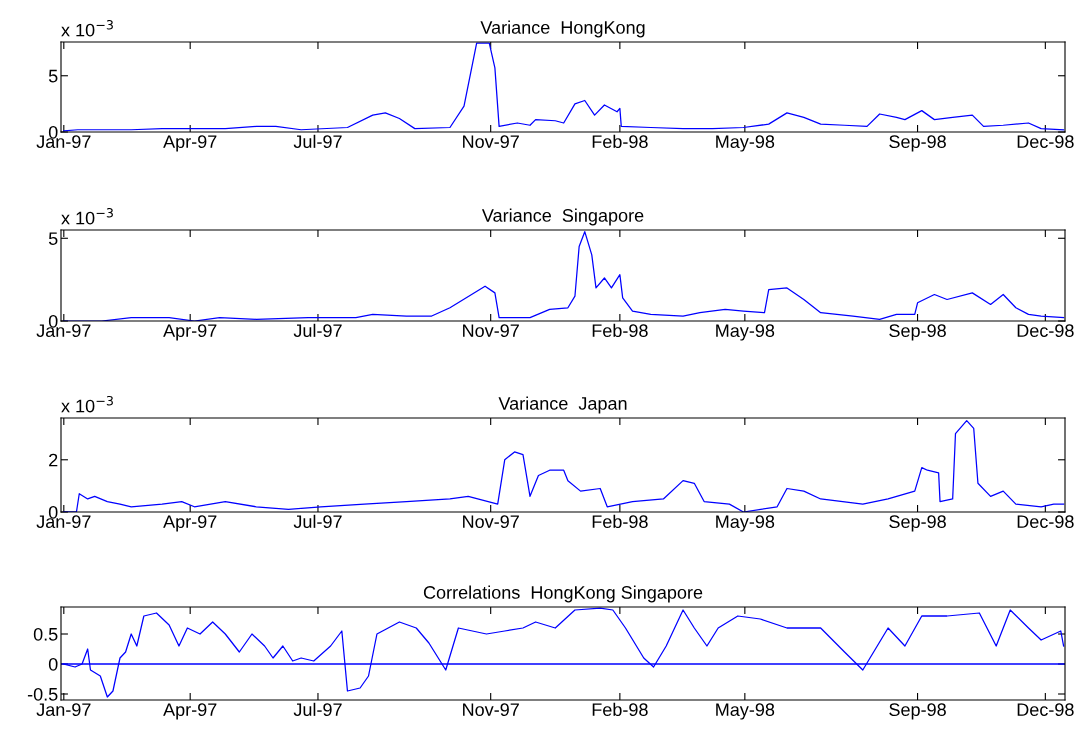 The width and height of the screenshot is (1085, 731). What do you see at coordinates (53, 460) in the screenshot?
I see `y-tick-label: 2` at bounding box center [53, 460].